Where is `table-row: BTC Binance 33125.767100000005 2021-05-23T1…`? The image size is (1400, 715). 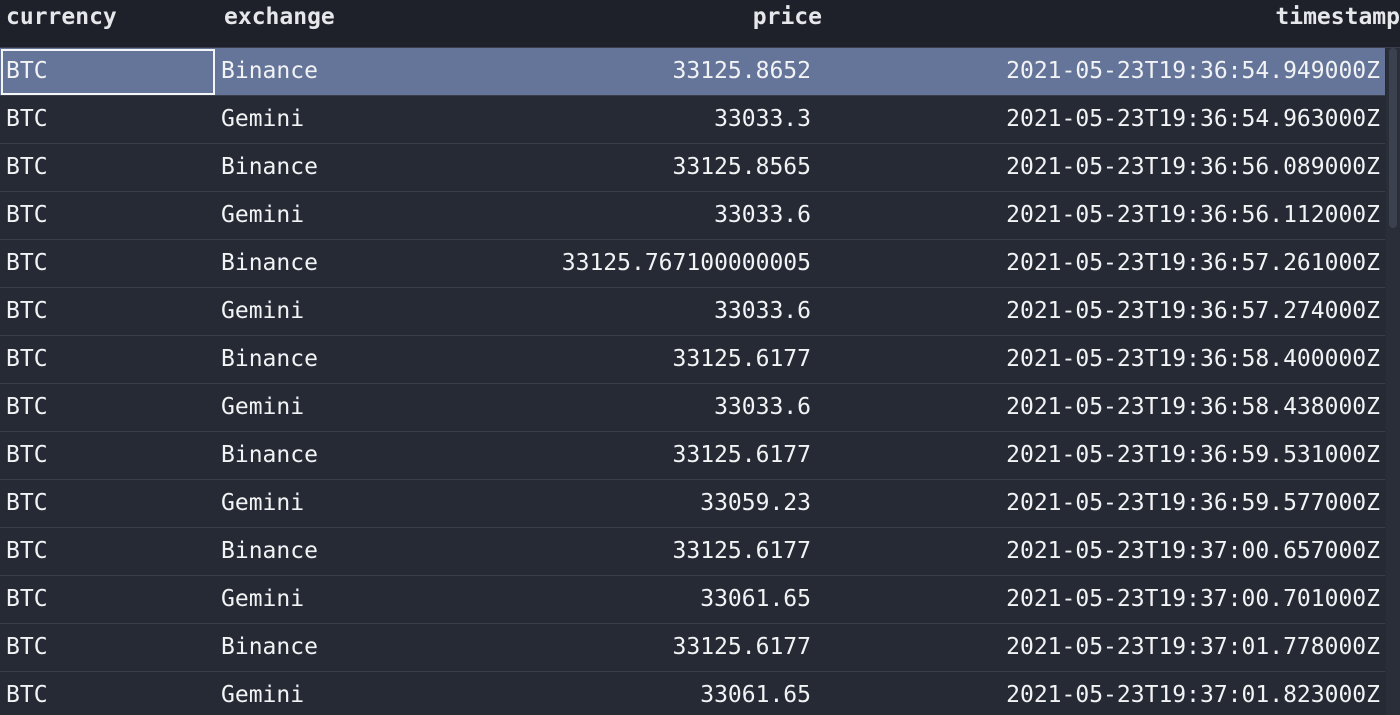 table-row: BTC Binance 33125.767100000005 2021-05-23T1… is located at coordinates (692, 264).